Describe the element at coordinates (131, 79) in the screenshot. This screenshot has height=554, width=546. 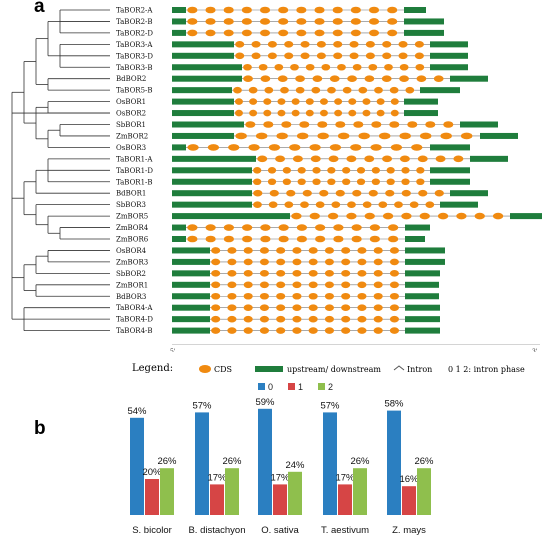
I see `gene-label: BdBOR2` at that location.